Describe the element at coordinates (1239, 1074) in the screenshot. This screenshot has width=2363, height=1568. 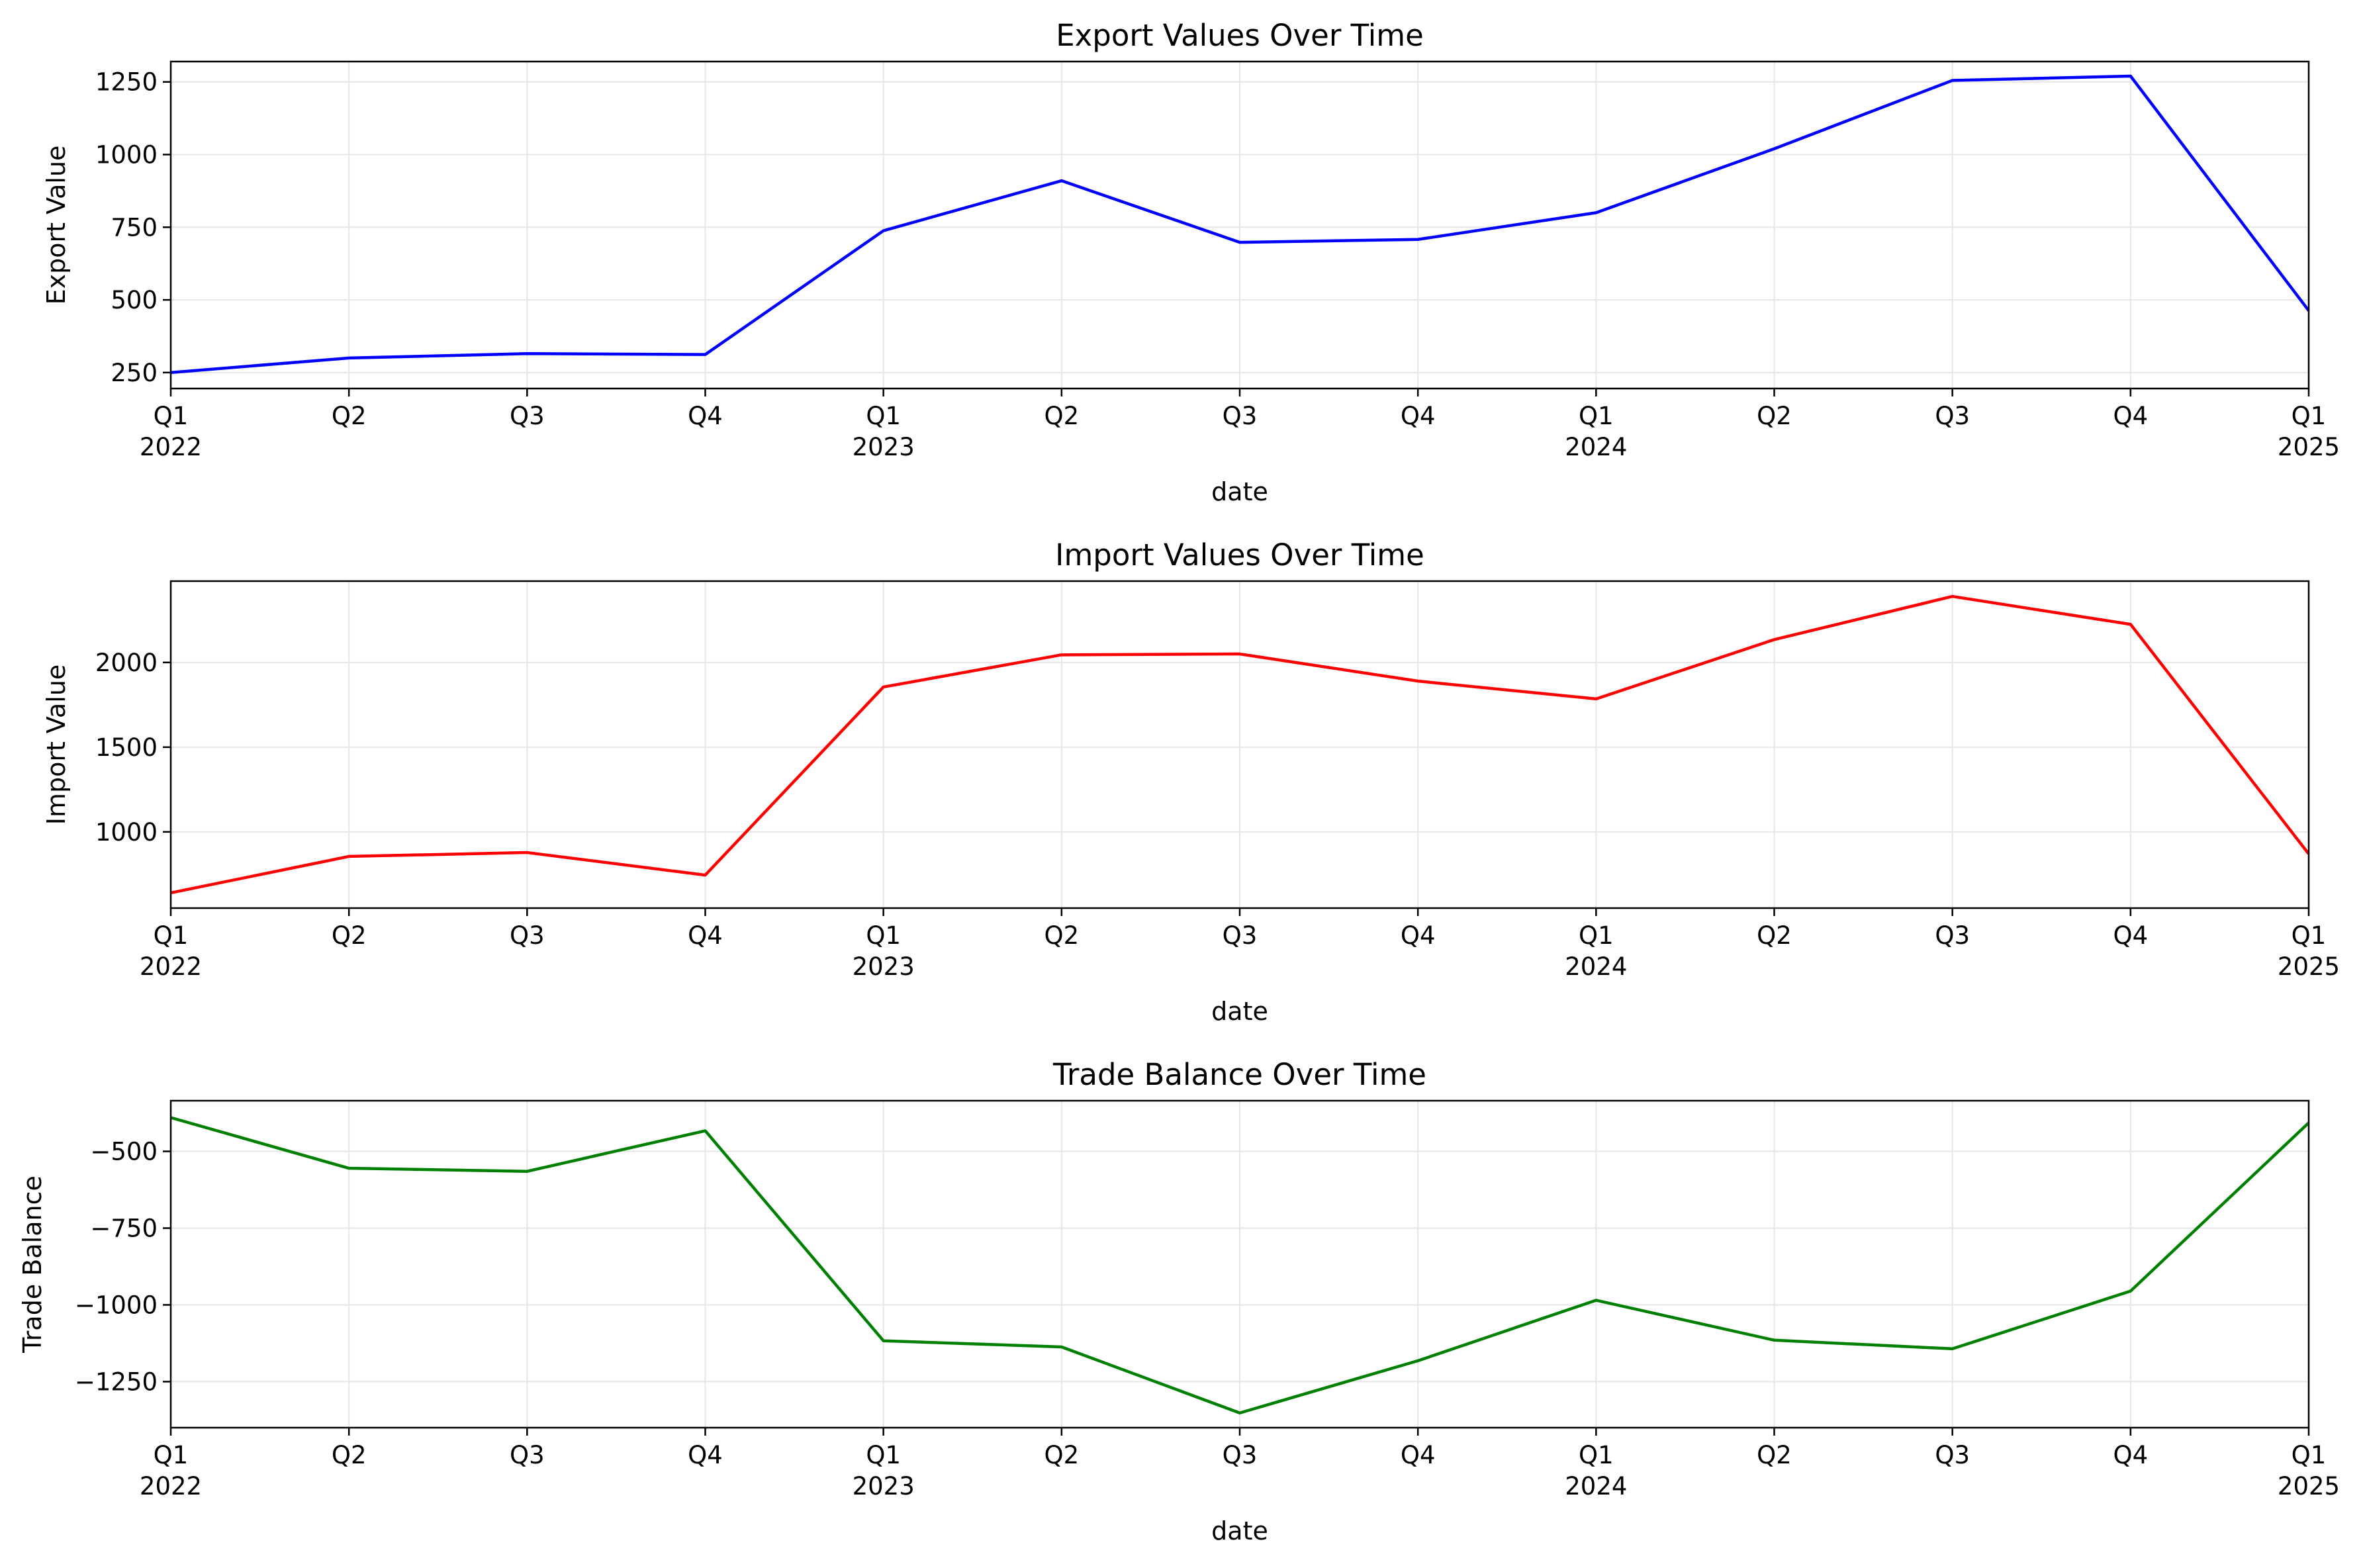
I see `chart-title: Trade Balance Over Time` at that location.